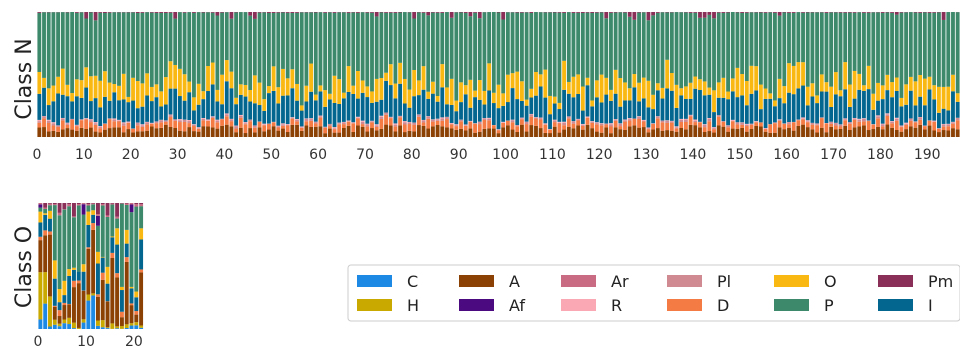 This screenshot has width=960, height=348. I want to click on x-tick-label: 0, so click(38, 341).